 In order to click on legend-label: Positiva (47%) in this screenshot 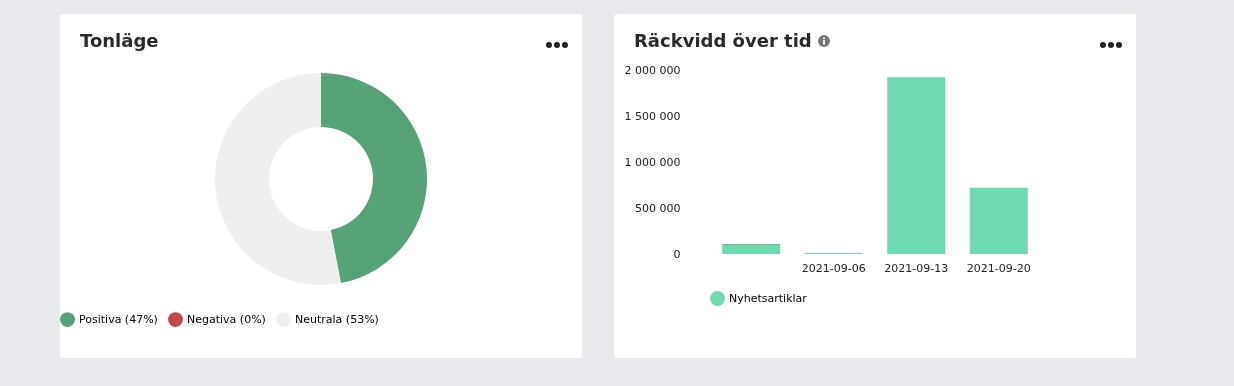, I will do `click(118, 319)`.